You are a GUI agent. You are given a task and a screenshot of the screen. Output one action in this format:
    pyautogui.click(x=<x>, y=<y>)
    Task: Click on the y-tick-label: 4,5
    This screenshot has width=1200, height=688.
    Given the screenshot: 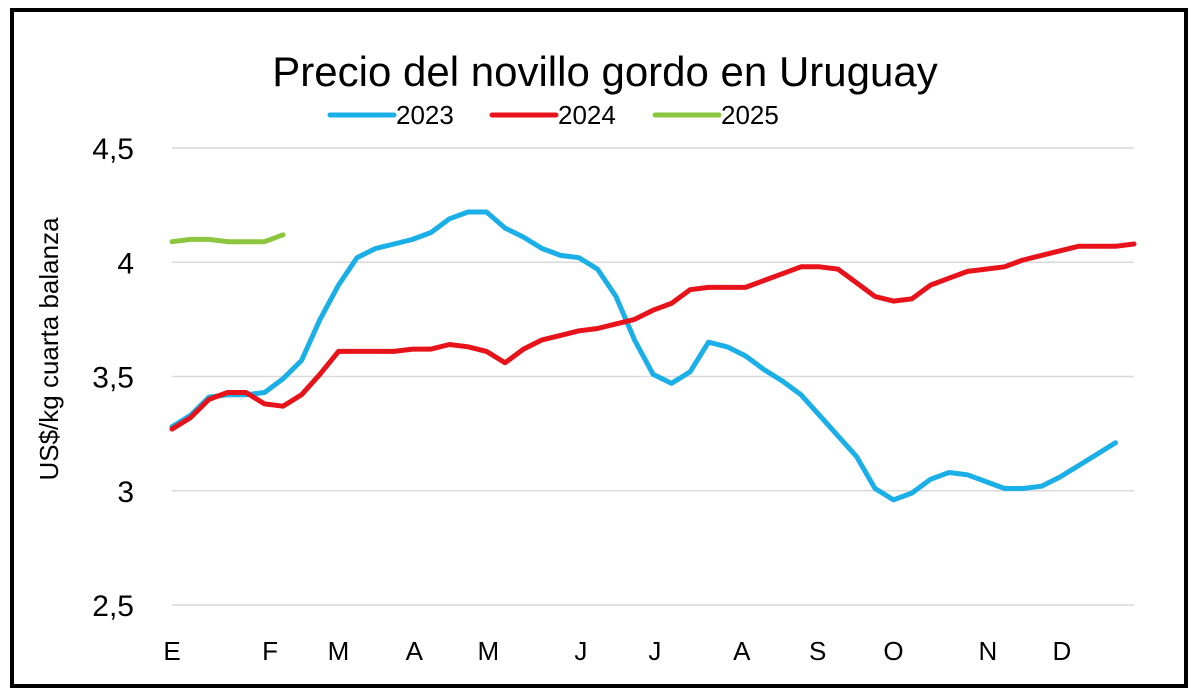 What is the action you would take?
    pyautogui.click(x=113, y=149)
    